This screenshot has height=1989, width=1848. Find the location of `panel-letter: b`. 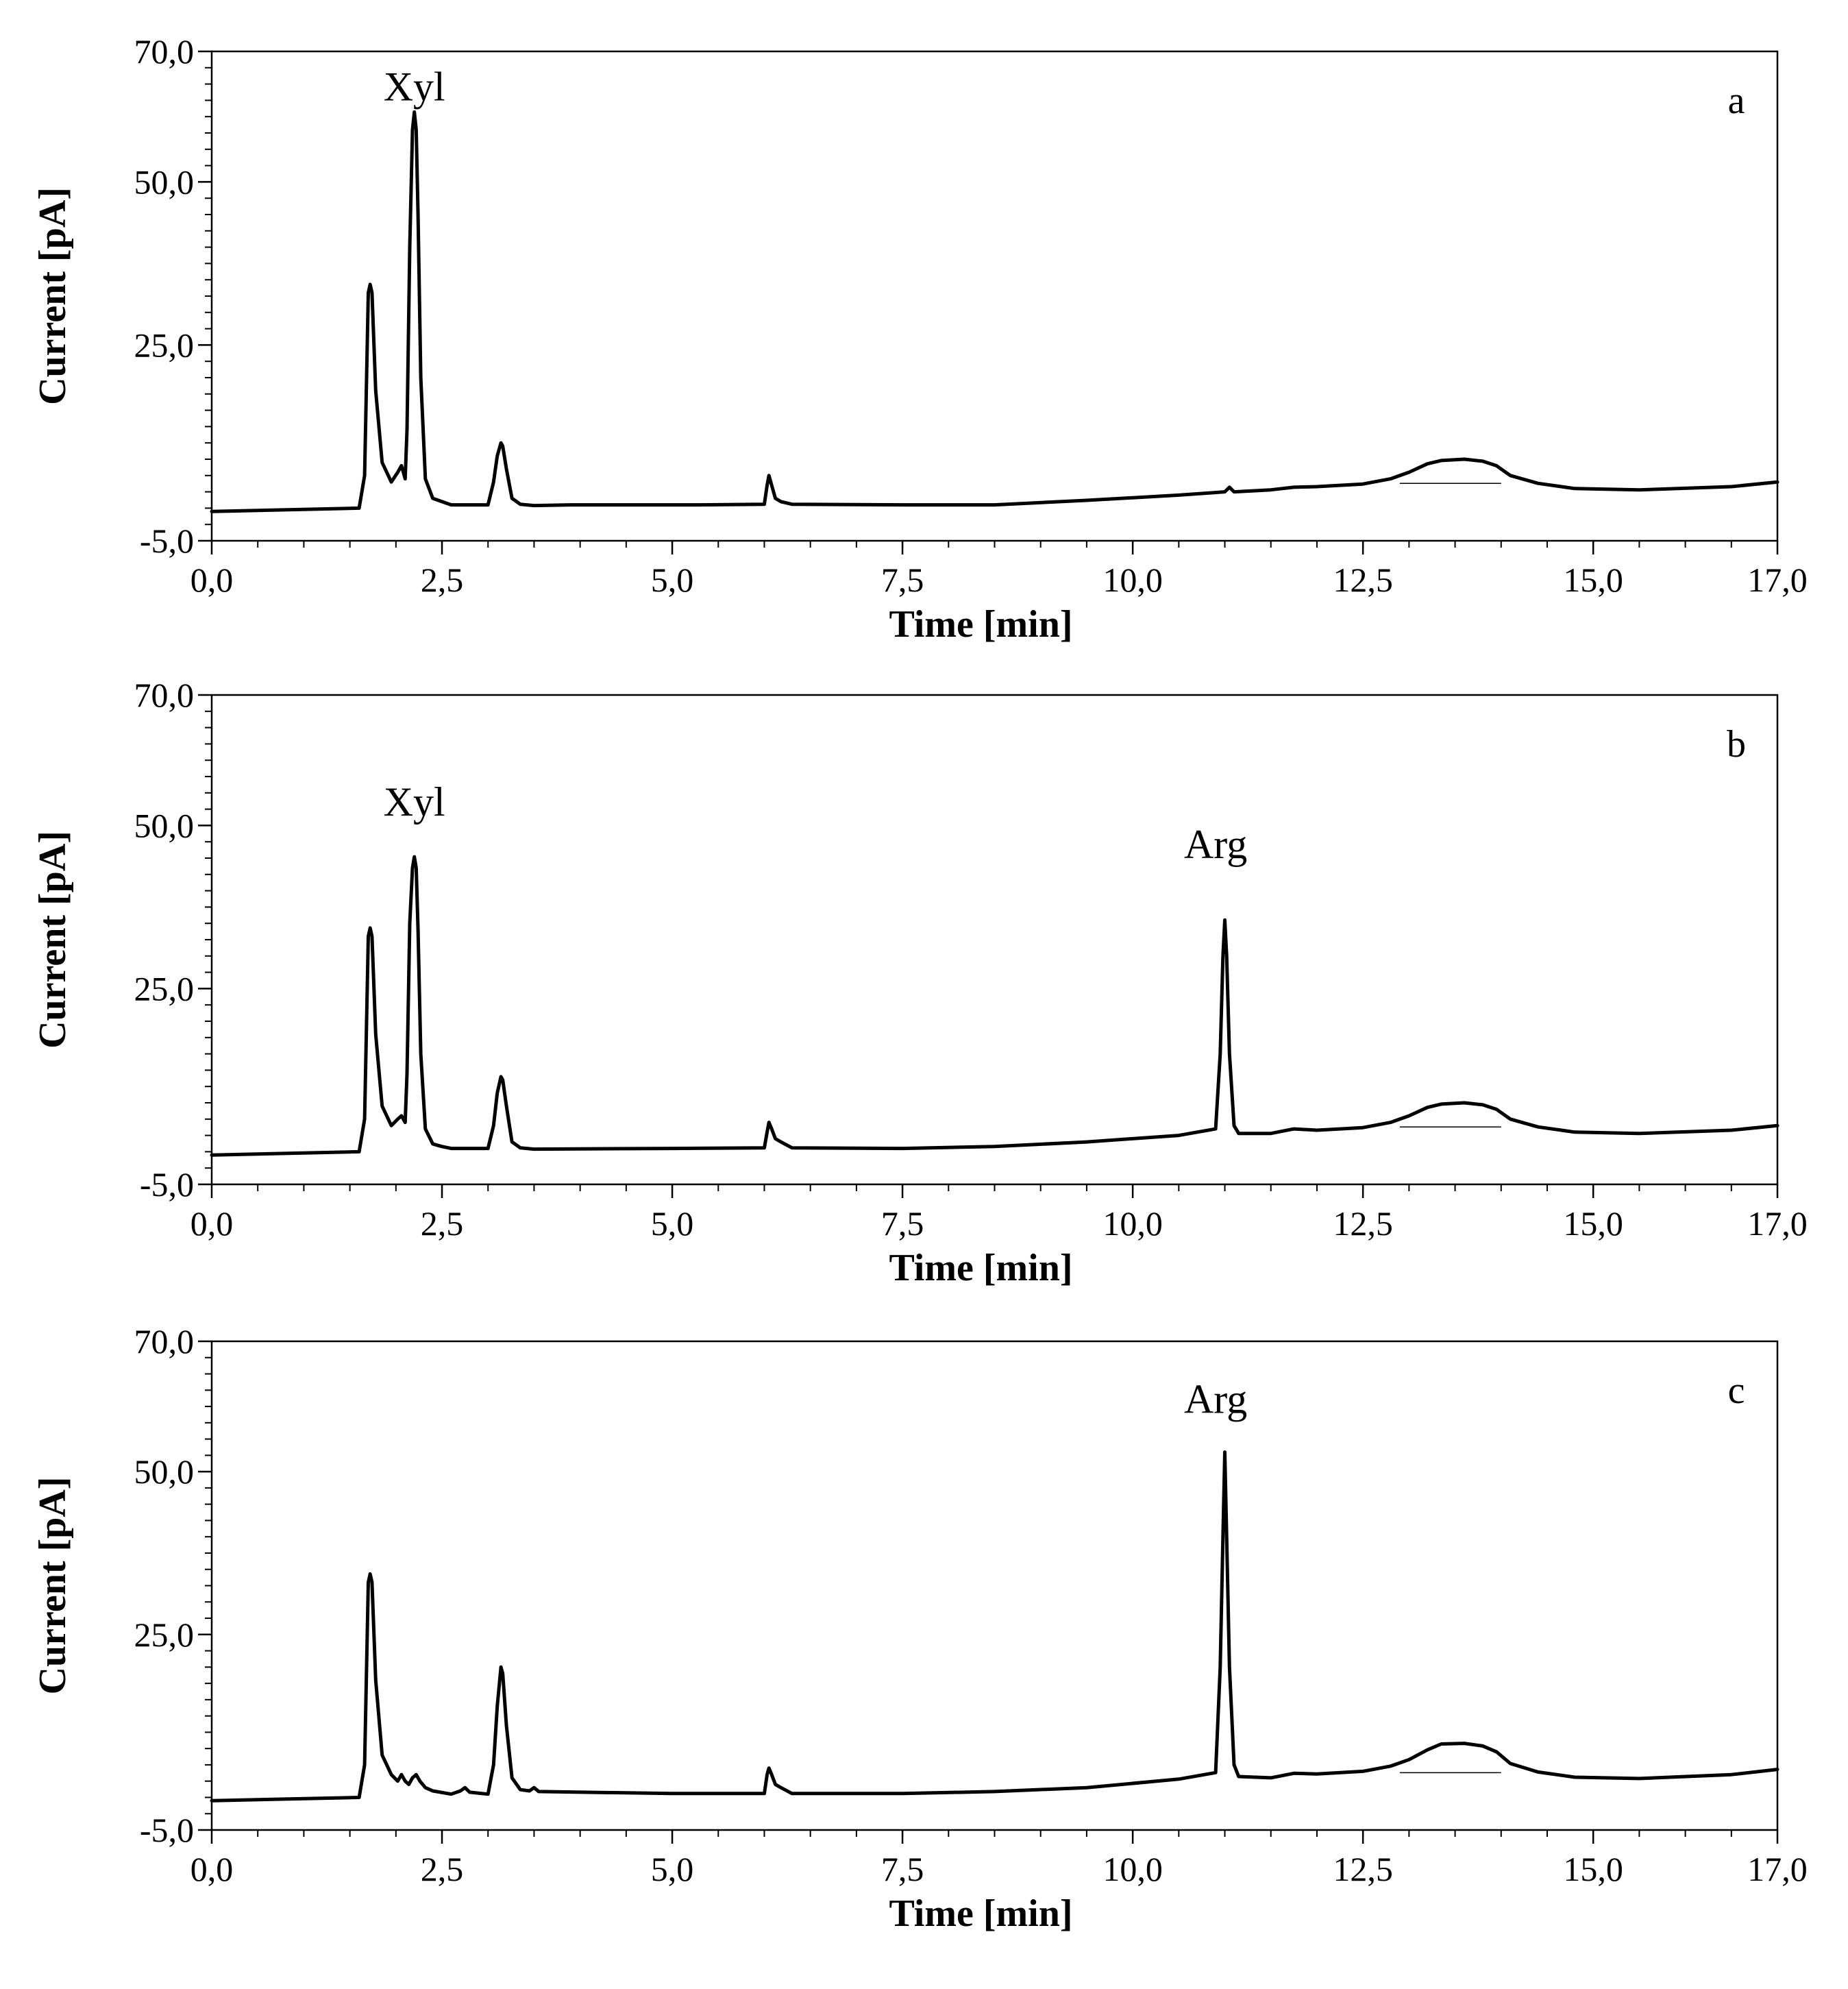

panel-letter: b is located at coordinates (1736, 744).